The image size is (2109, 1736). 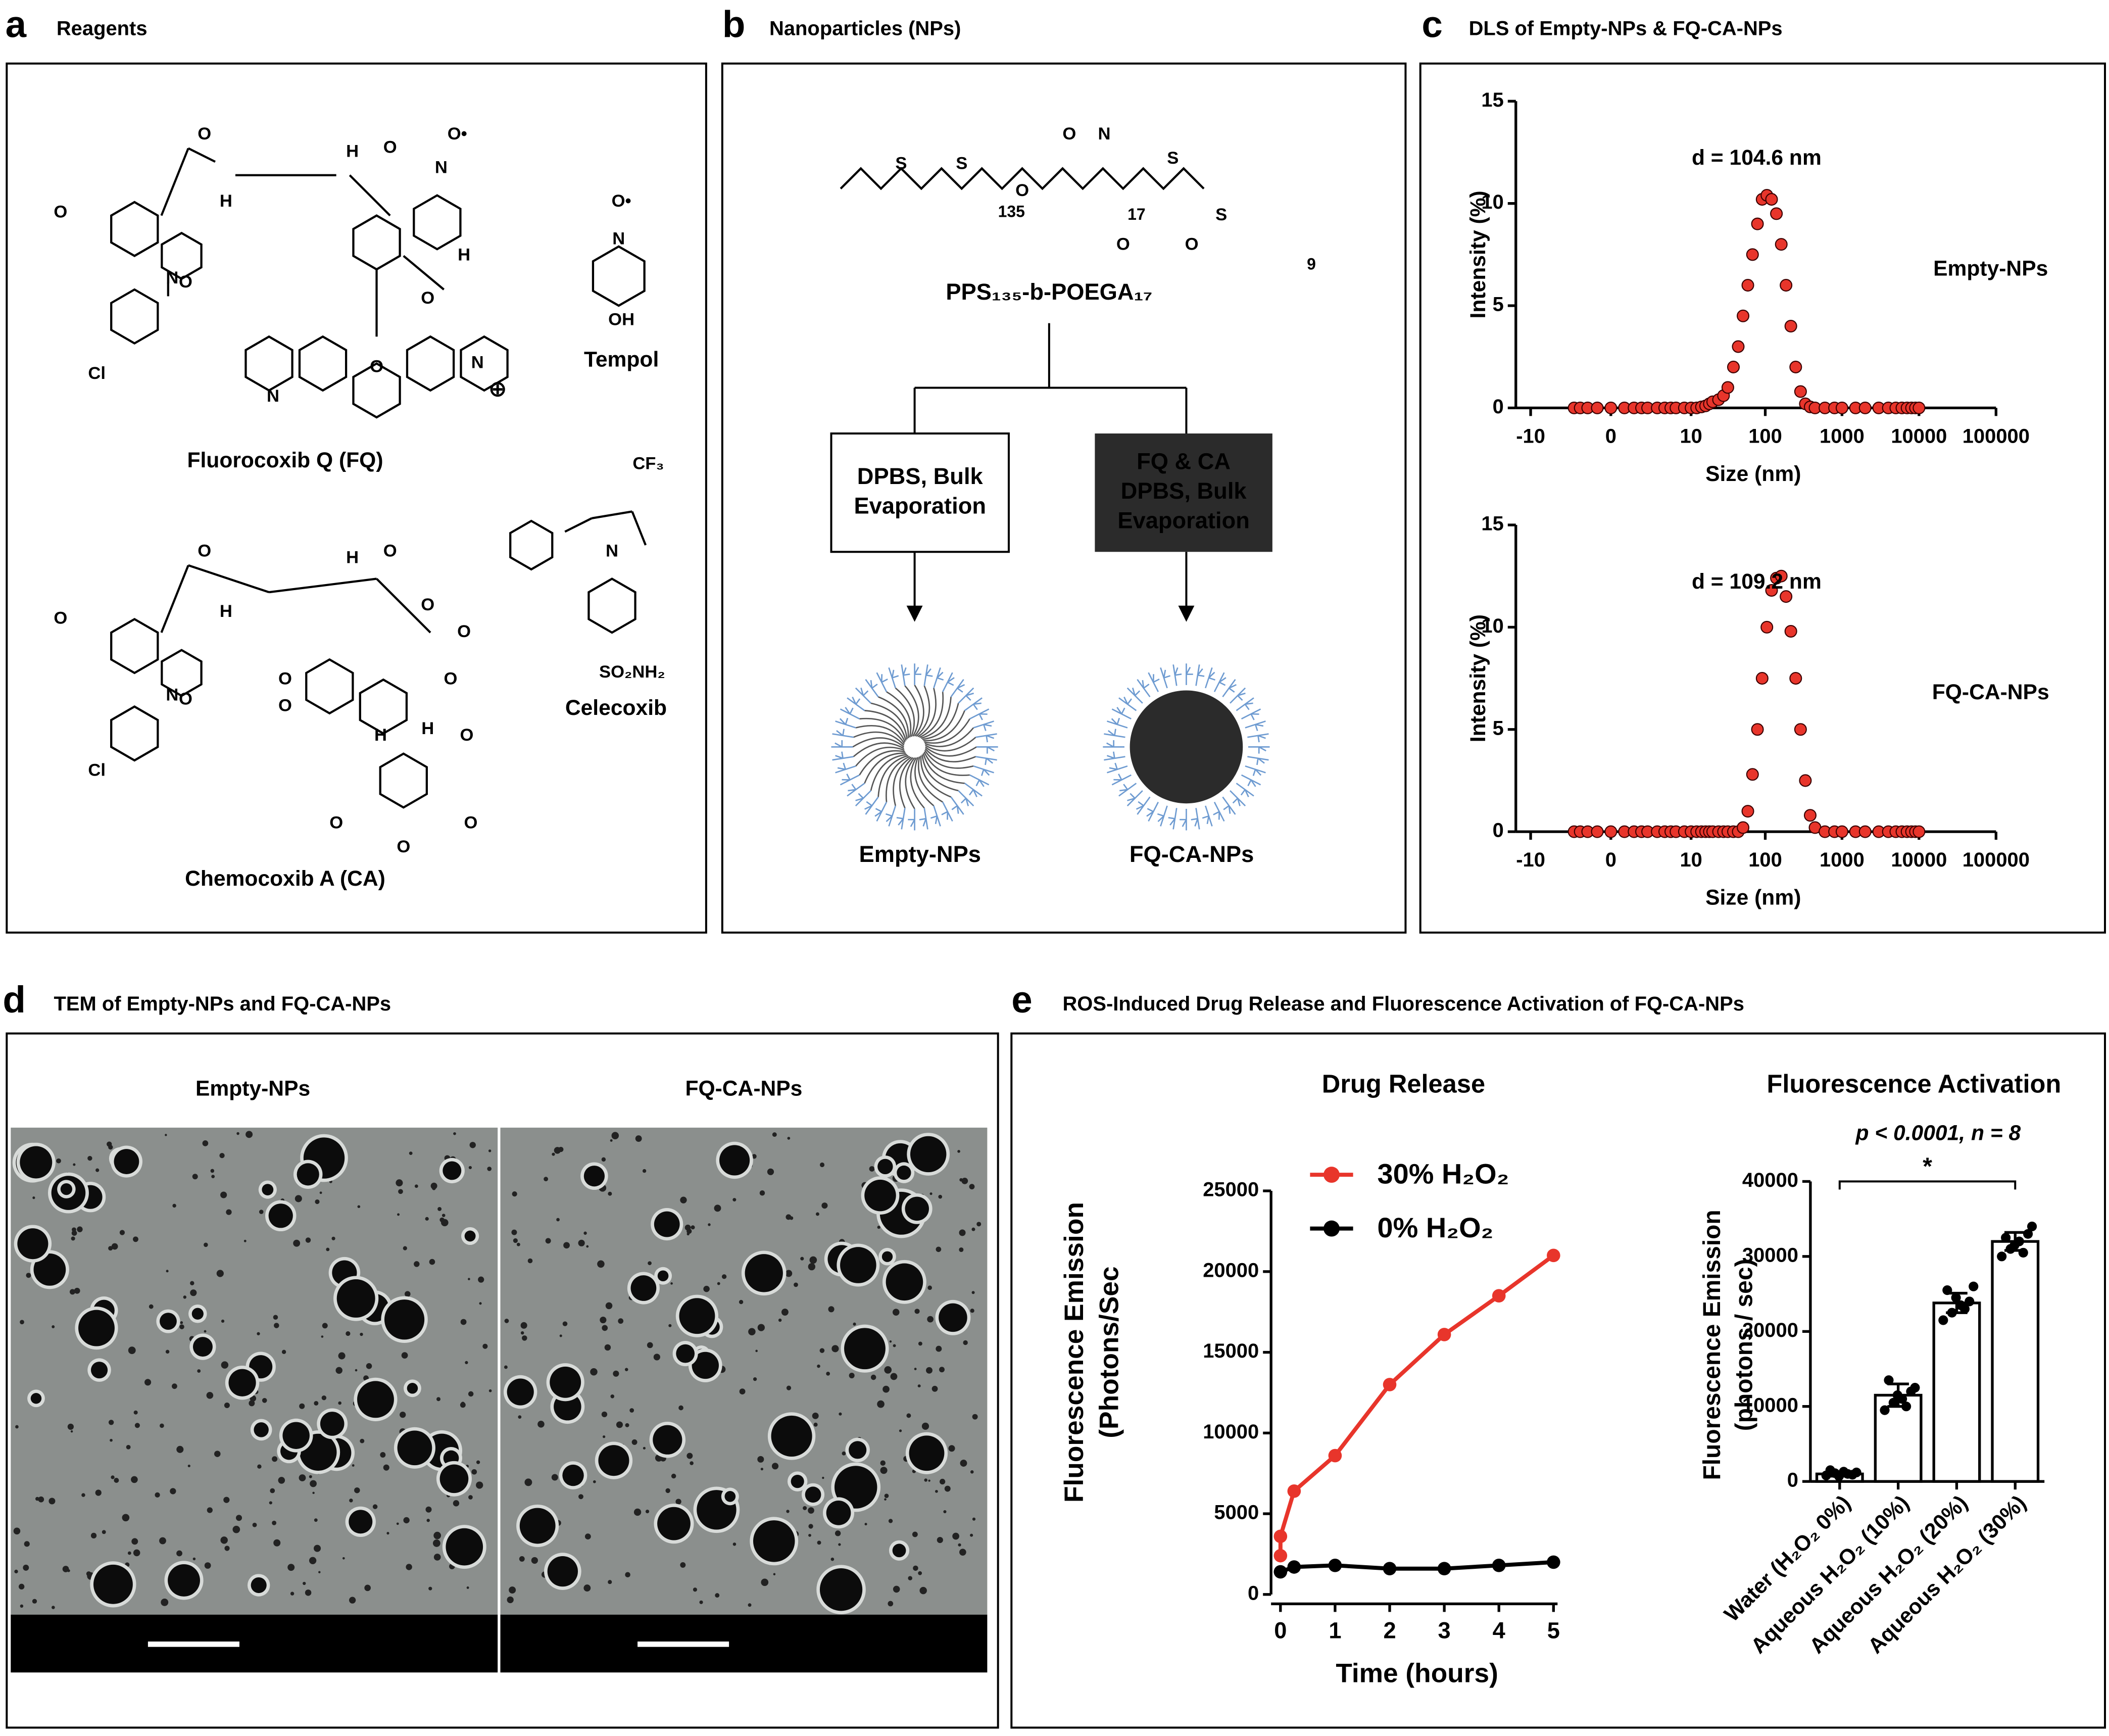 What do you see at coordinates (97, 373) in the screenshot?
I see `atom-label: Cl` at bounding box center [97, 373].